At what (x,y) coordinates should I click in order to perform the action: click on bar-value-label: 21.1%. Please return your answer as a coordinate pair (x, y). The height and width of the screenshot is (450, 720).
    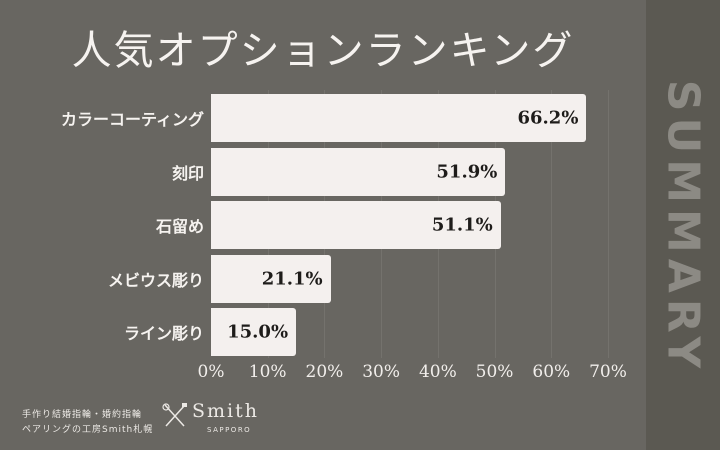
    Looking at the image, I should click on (292, 278).